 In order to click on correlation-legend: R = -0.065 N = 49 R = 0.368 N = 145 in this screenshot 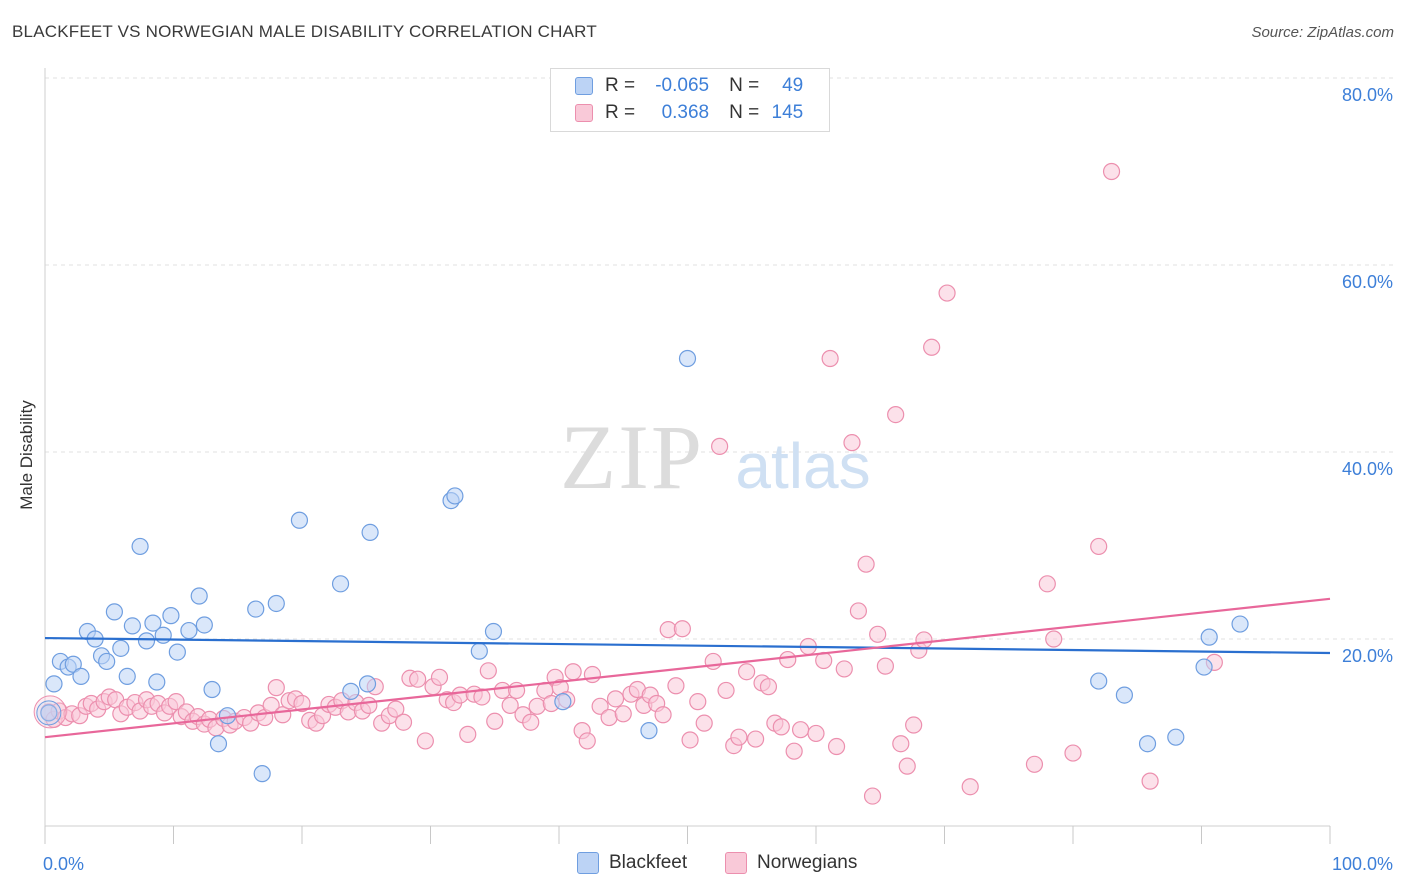, I will do `click(690, 100)`.